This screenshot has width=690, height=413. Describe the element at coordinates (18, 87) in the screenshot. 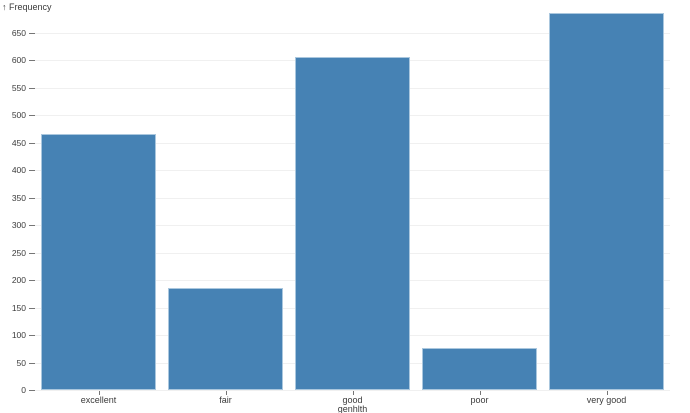

I see `y-tick-label: 550` at that location.